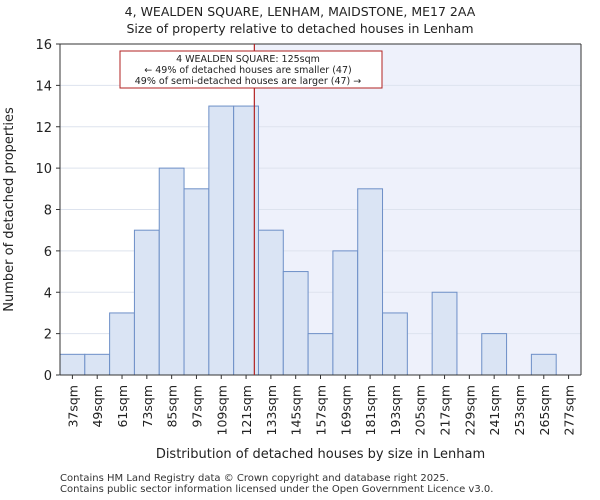 Image resolution: width=600 pixels, height=500 pixels. What do you see at coordinates (469, 410) in the screenshot?
I see `x-tick-label: 229sqm` at bounding box center [469, 410].